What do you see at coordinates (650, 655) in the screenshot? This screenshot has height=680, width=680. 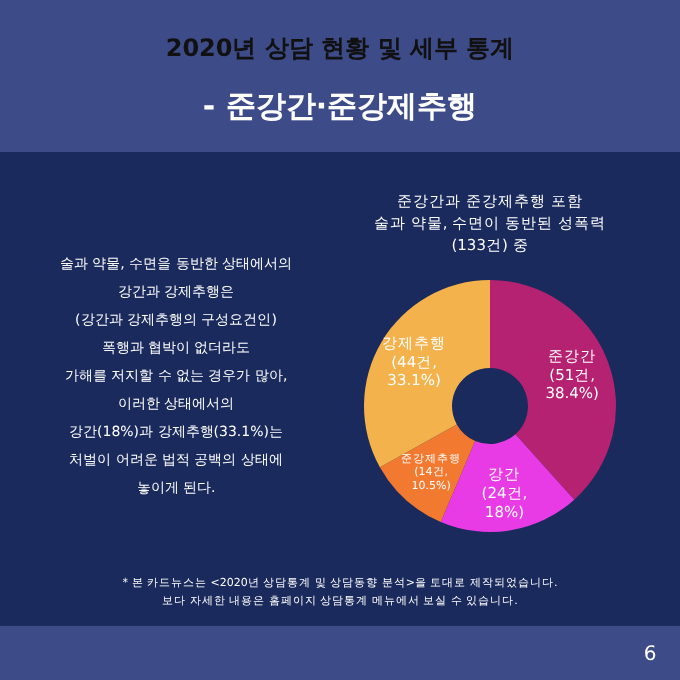 I see `text: 6` at bounding box center [650, 655].